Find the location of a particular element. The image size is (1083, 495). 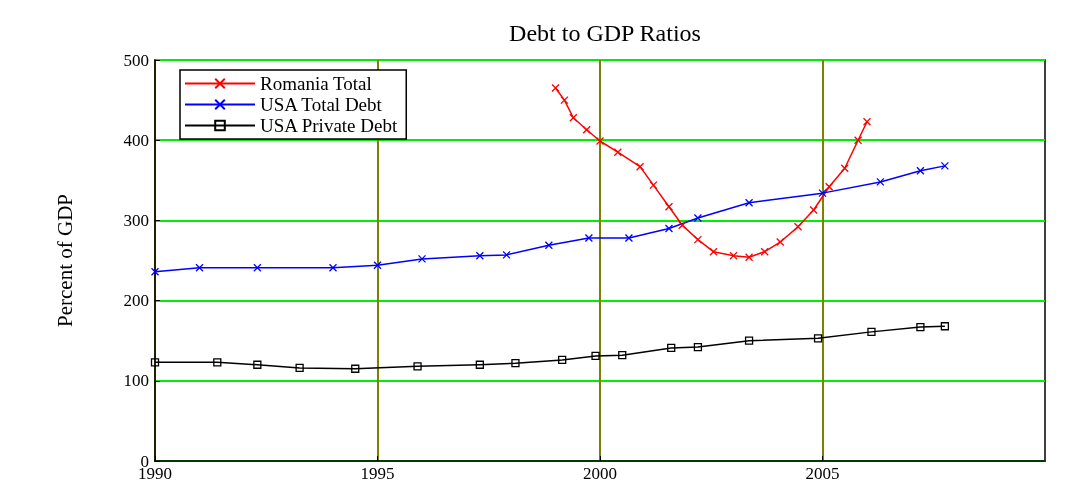

y-tick-label: 300 is located at coordinates (136, 220).